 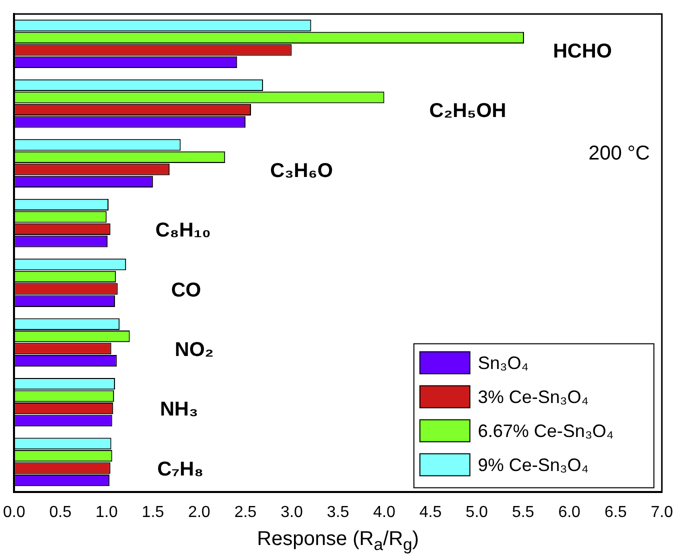 I want to click on y-tick-label: C₂H₅OH, so click(x=467, y=111).